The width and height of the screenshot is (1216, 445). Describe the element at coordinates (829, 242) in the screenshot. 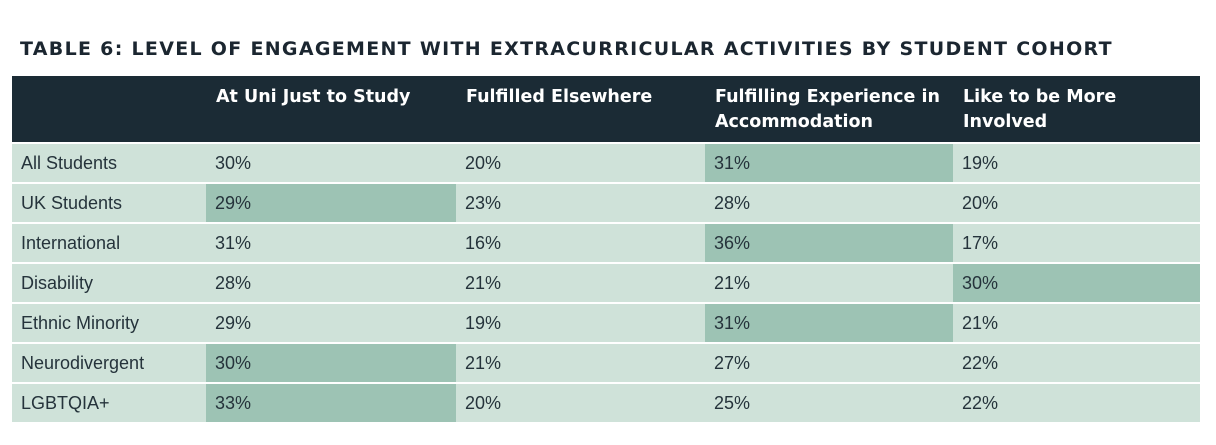

I see `table-cell: 36%` at that location.